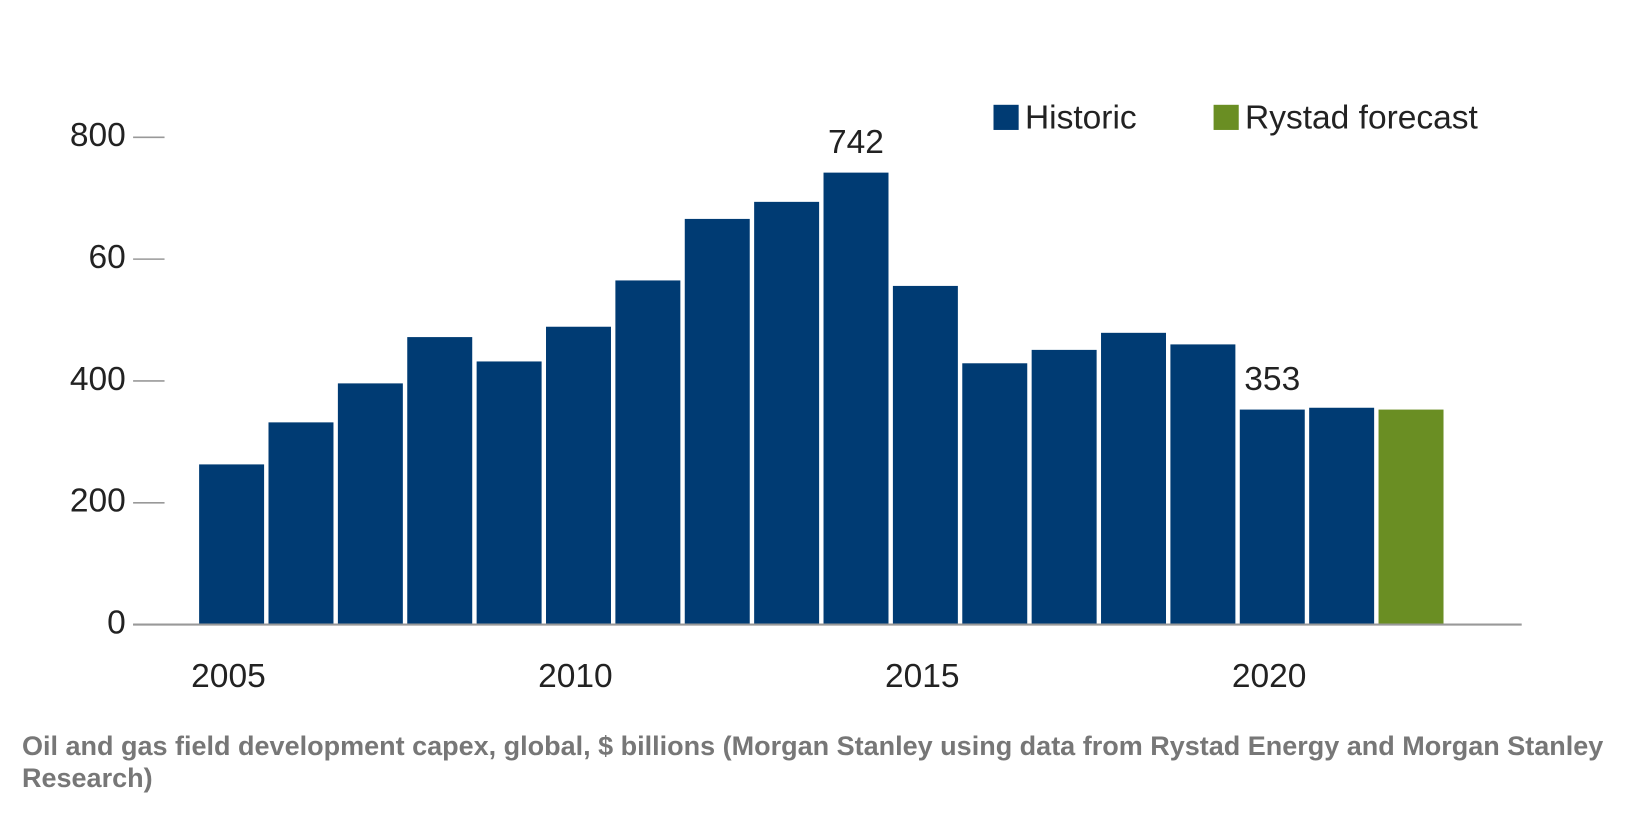  What do you see at coordinates (575, 676) in the screenshot?
I see `x-tick-label: 2010` at bounding box center [575, 676].